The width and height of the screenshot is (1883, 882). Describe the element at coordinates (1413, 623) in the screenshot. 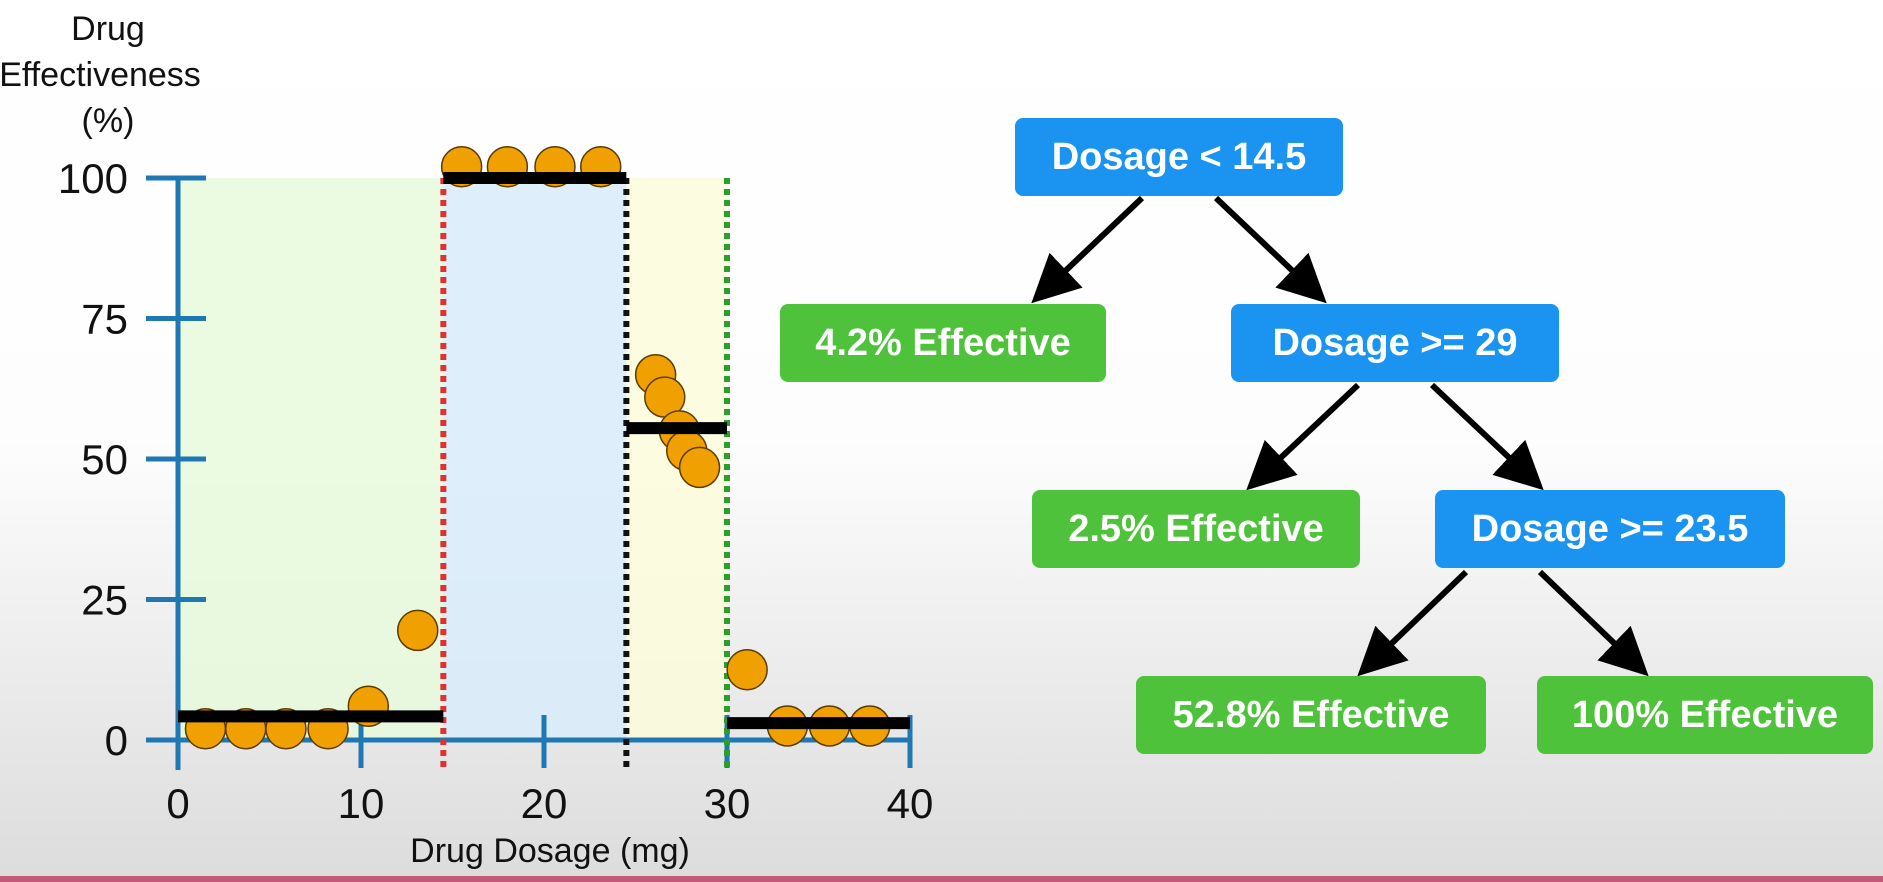

I see `edge-node-d-to-leaf-e` at that location.